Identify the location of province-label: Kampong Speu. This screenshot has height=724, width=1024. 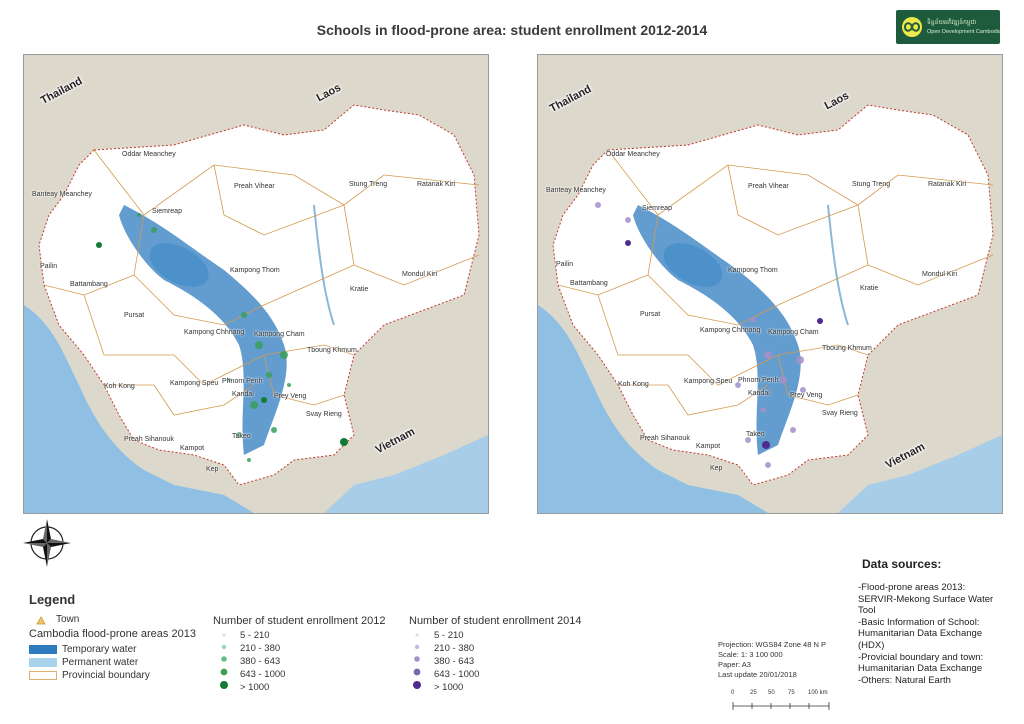
(194, 383).